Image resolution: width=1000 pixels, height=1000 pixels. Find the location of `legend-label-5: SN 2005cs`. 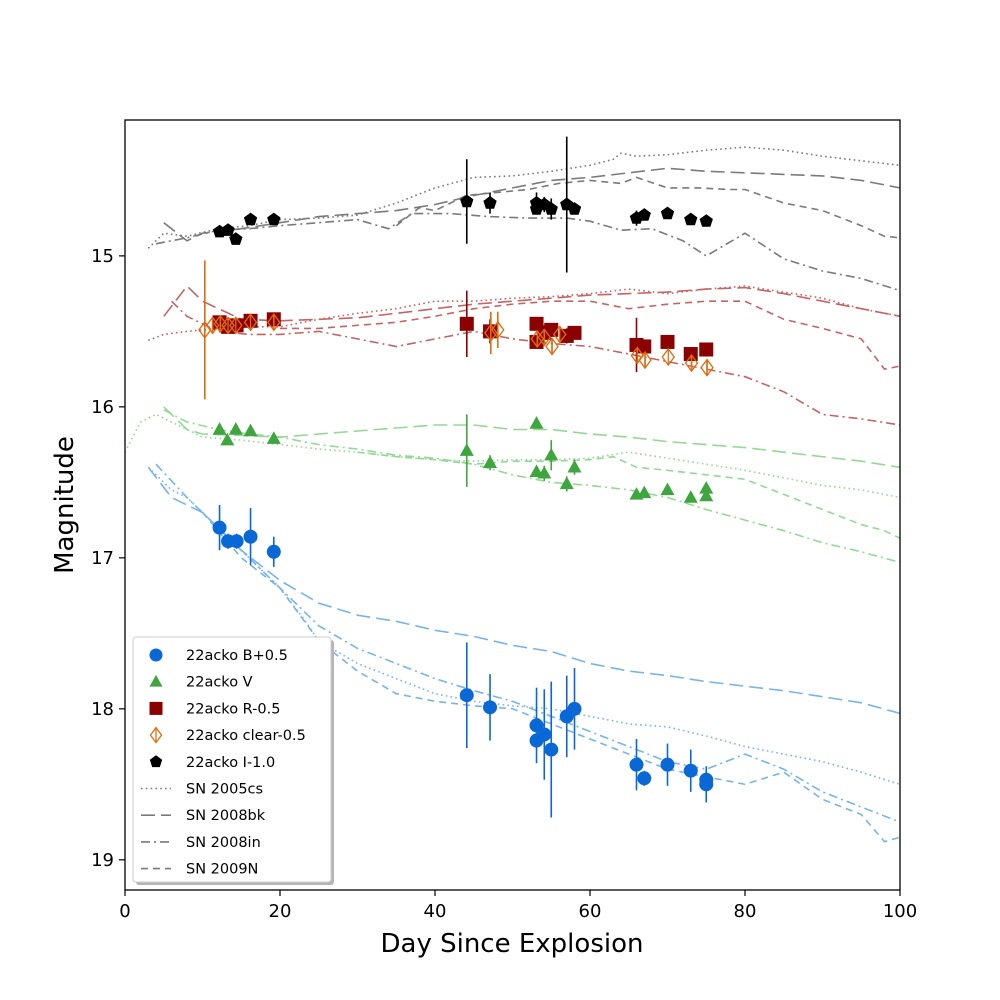

legend-label-5: SN 2005cs is located at coordinates (224, 790).